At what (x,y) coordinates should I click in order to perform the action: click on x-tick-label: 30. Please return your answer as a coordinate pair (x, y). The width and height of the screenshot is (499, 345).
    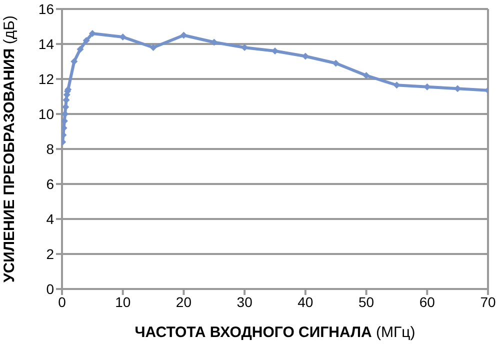
    Looking at the image, I should click on (244, 302).